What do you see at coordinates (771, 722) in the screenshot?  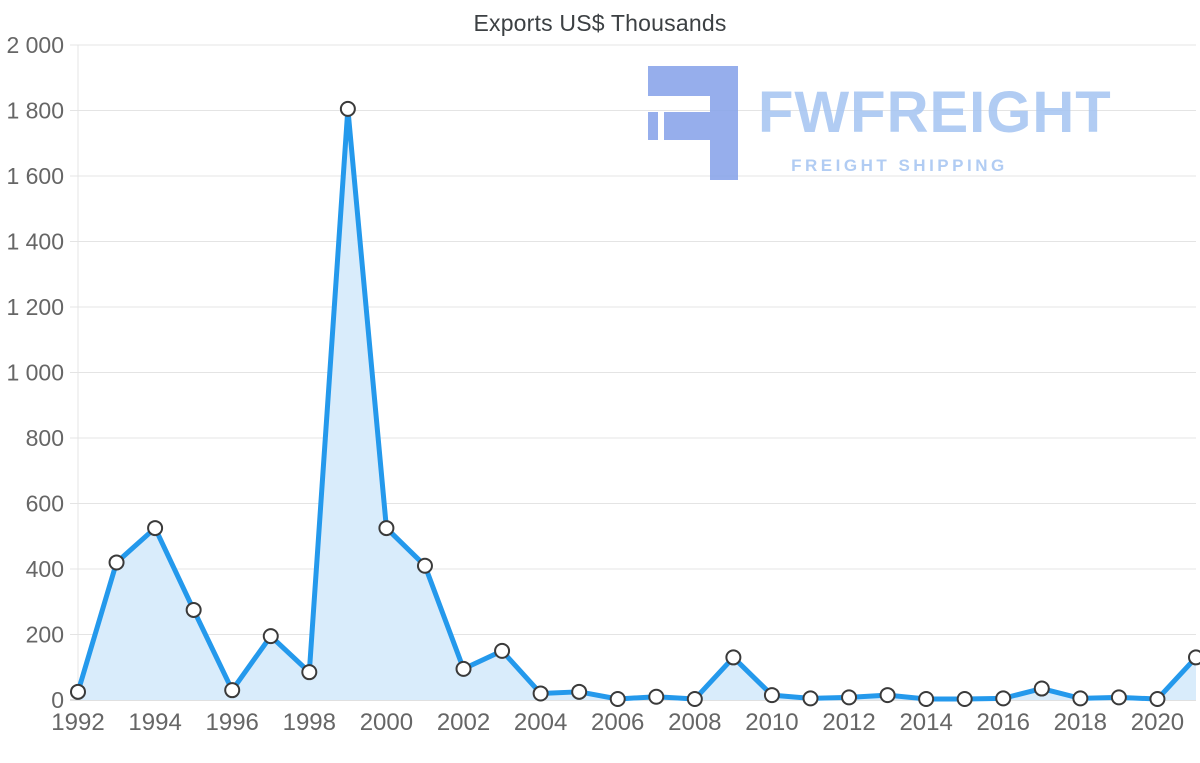 I see `x-tick-label: 2010` at bounding box center [771, 722].